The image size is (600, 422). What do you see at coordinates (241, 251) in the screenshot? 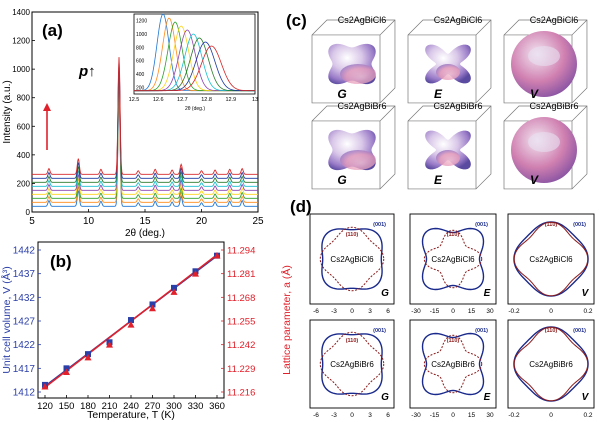
I see `panel-b-right-tick-label: 11.294` at bounding box center [241, 251].